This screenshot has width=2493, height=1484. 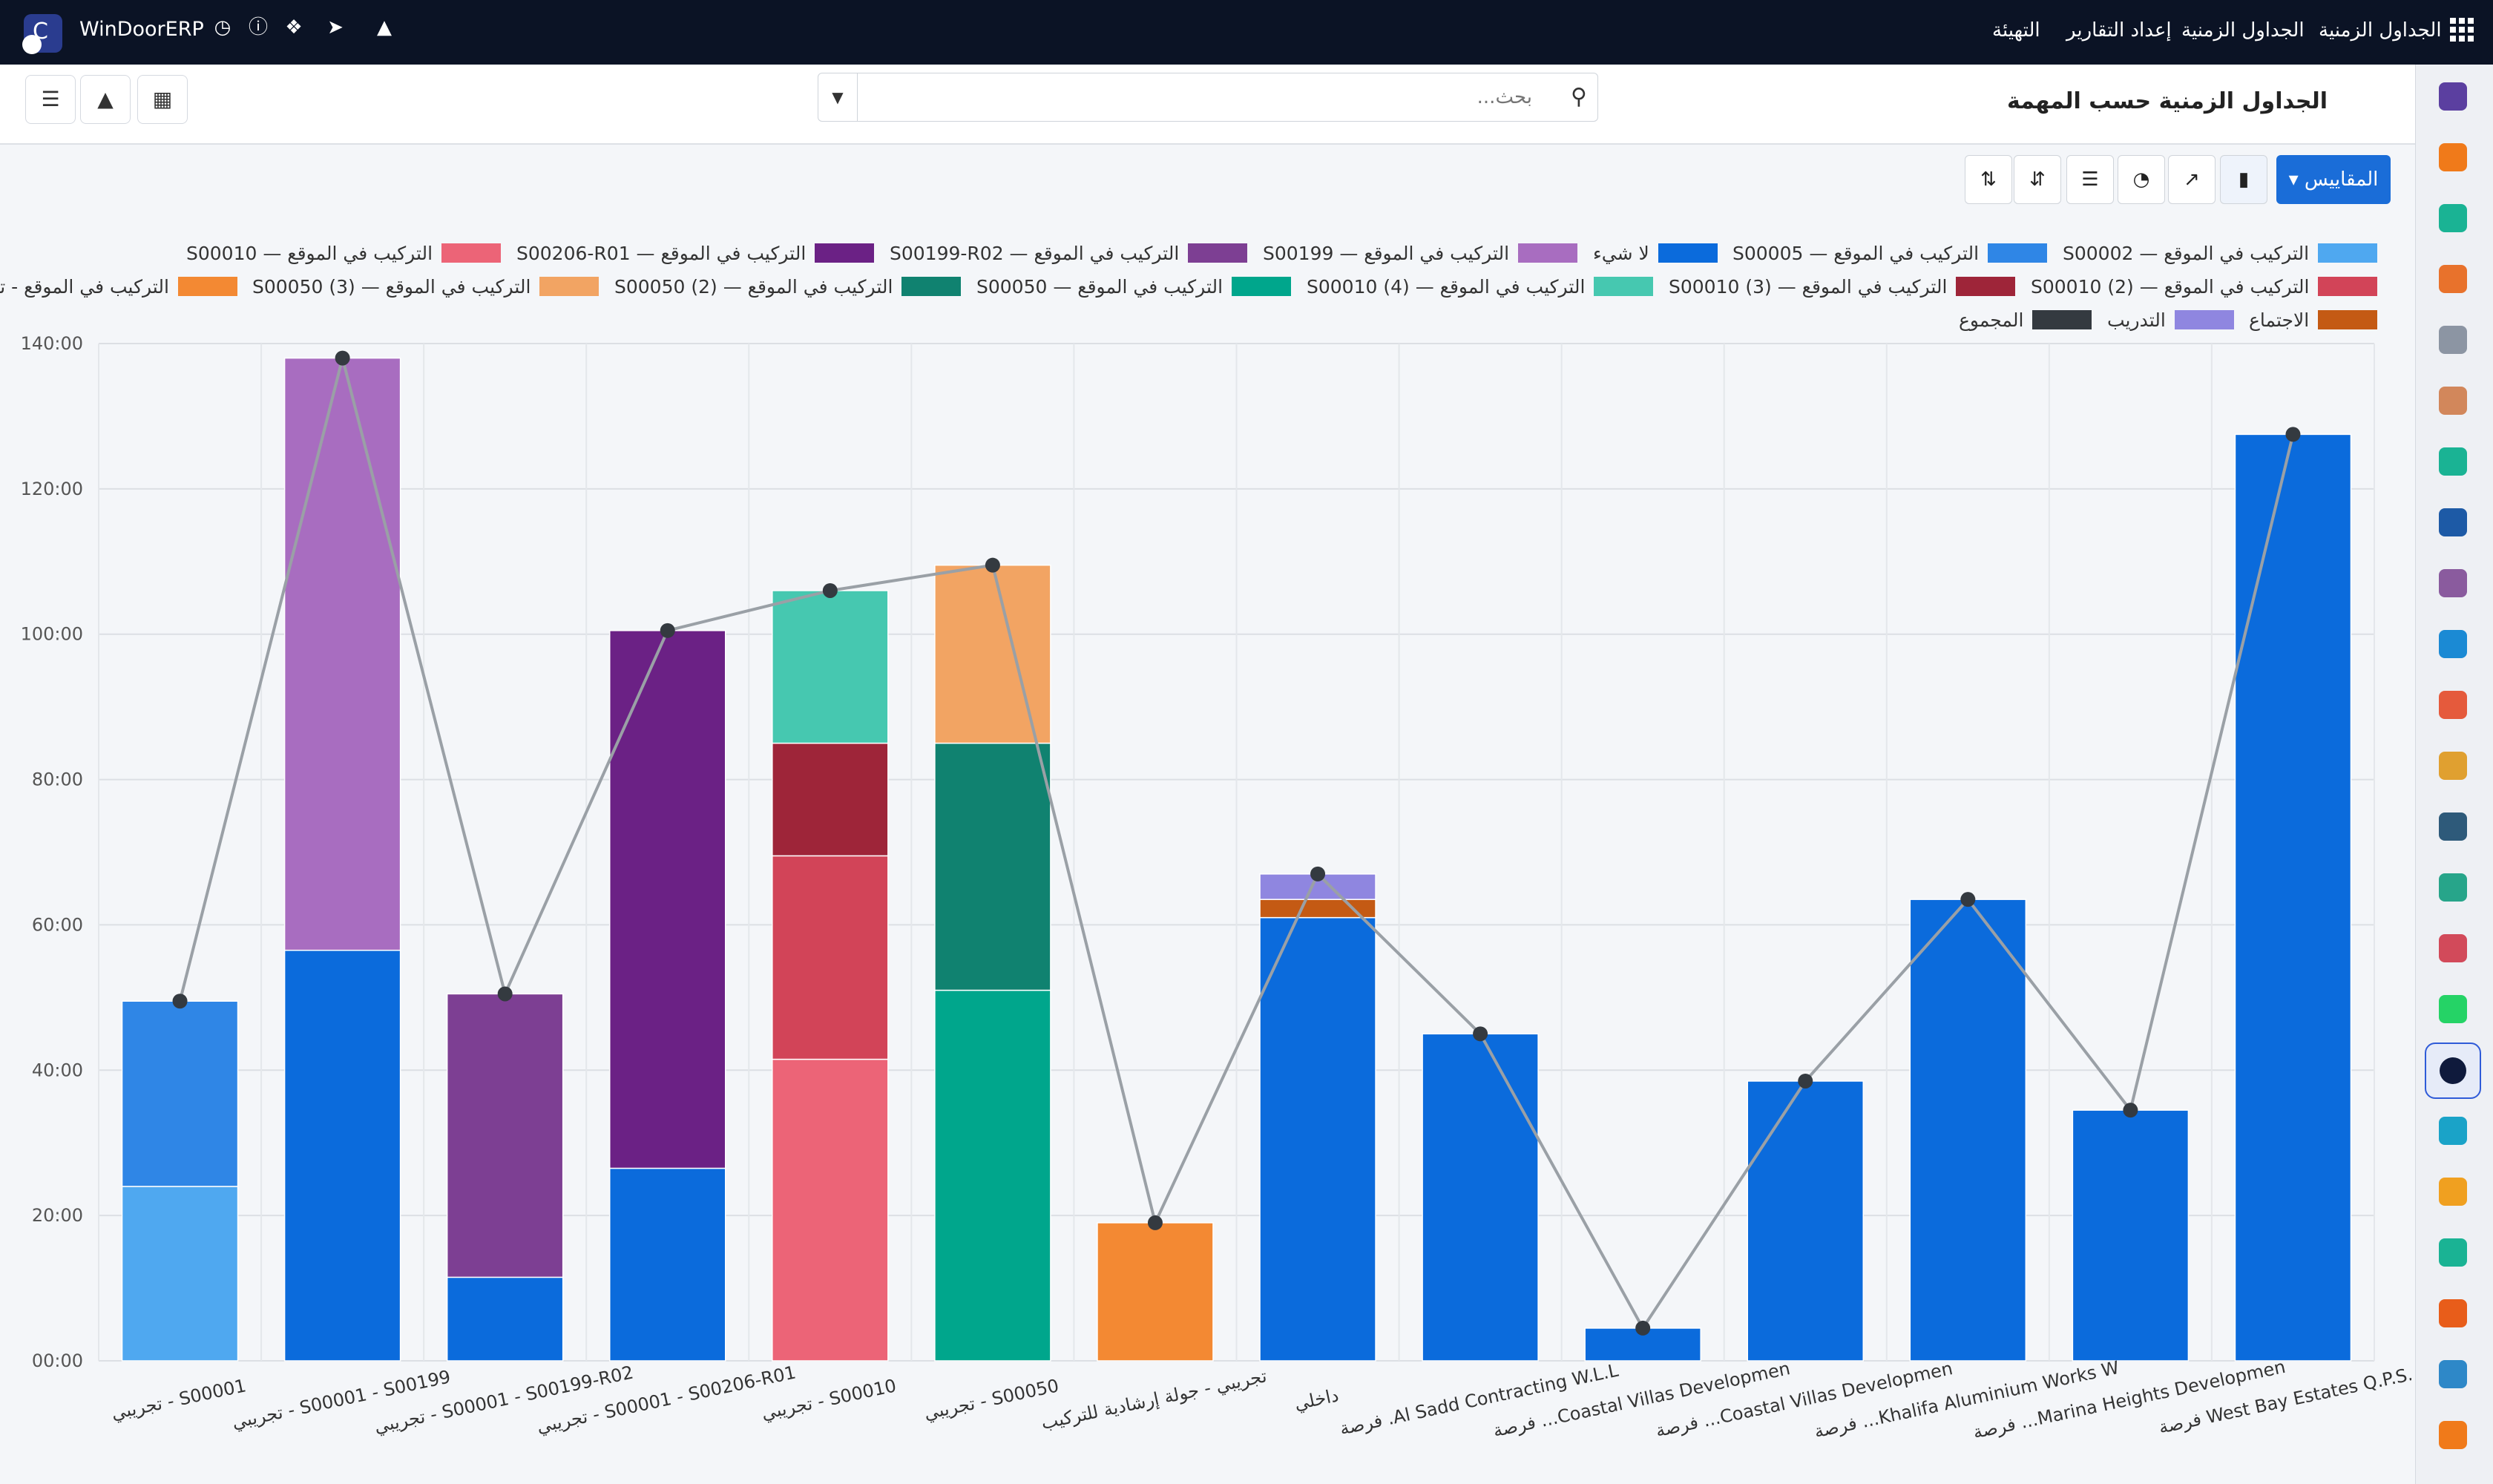 What do you see at coordinates (1420, 253) in the screenshot?
I see `legend-item: التركيب في الموقع — S00199` at bounding box center [1420, 253].